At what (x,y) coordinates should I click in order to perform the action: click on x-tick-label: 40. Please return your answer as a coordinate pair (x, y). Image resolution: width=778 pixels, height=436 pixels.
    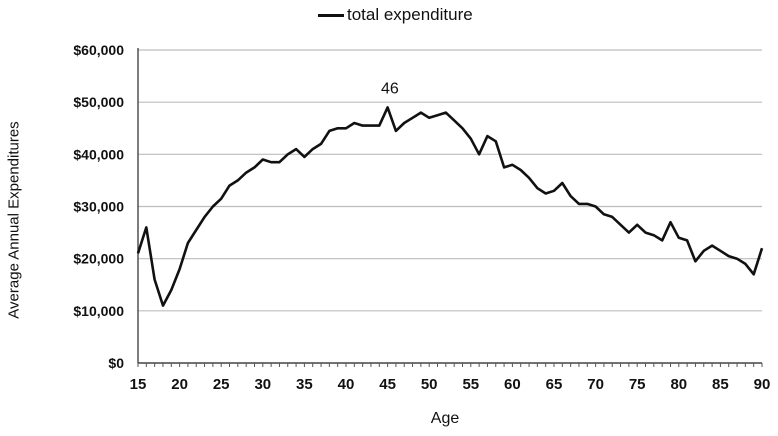
    Looking at the image, I should click on (346, 384).